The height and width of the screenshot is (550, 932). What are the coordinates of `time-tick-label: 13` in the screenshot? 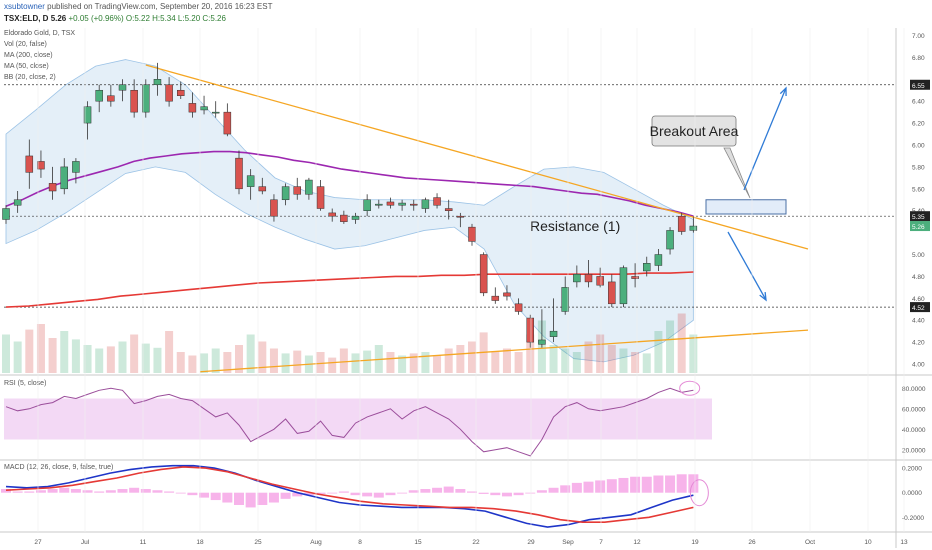 It's located at (904, 542).